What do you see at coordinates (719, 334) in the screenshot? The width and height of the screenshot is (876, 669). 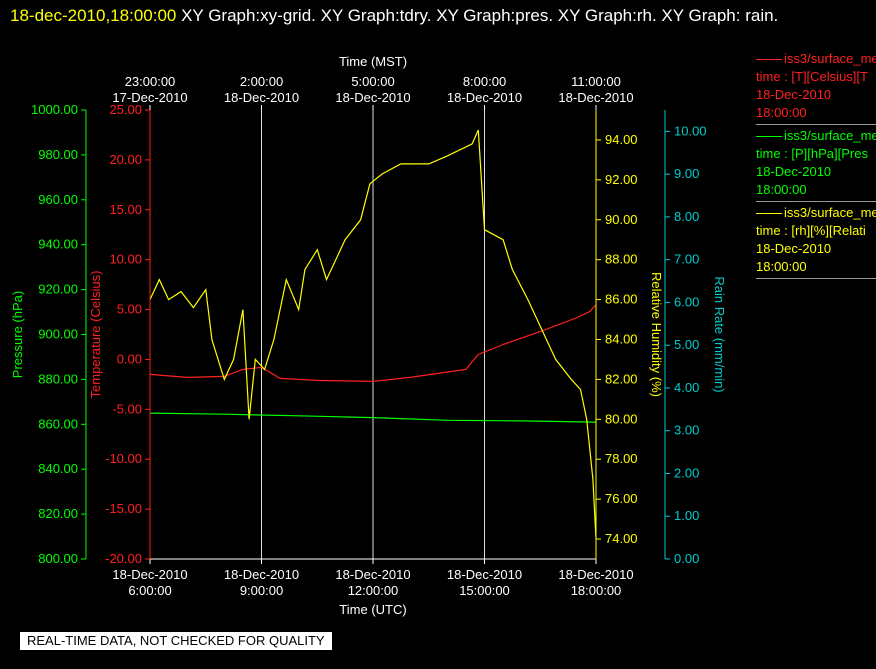 I see `rain-axis-title: Rain Rate (mm/min)` at bounding box center [719, 334].